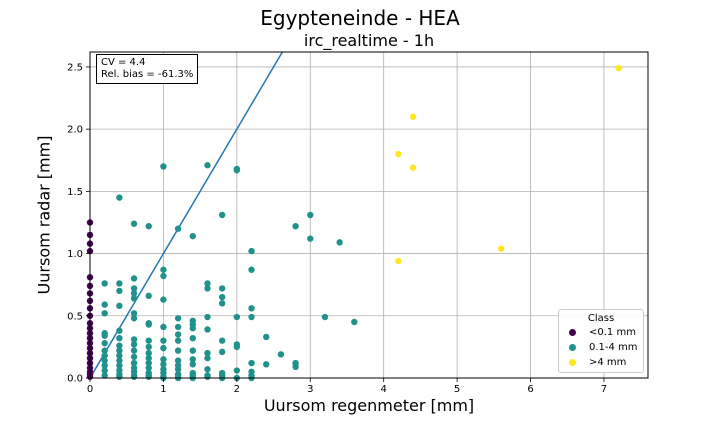  I want to click on figure-title: Egypteneinde - HEA, so click(360, 18).